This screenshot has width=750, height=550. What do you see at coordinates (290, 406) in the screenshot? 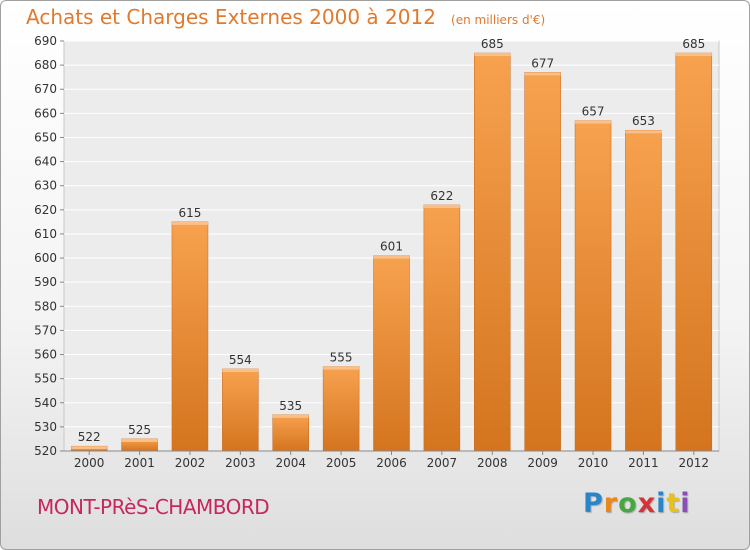
I see `data-label: 535` at bounding box center [290, 406].